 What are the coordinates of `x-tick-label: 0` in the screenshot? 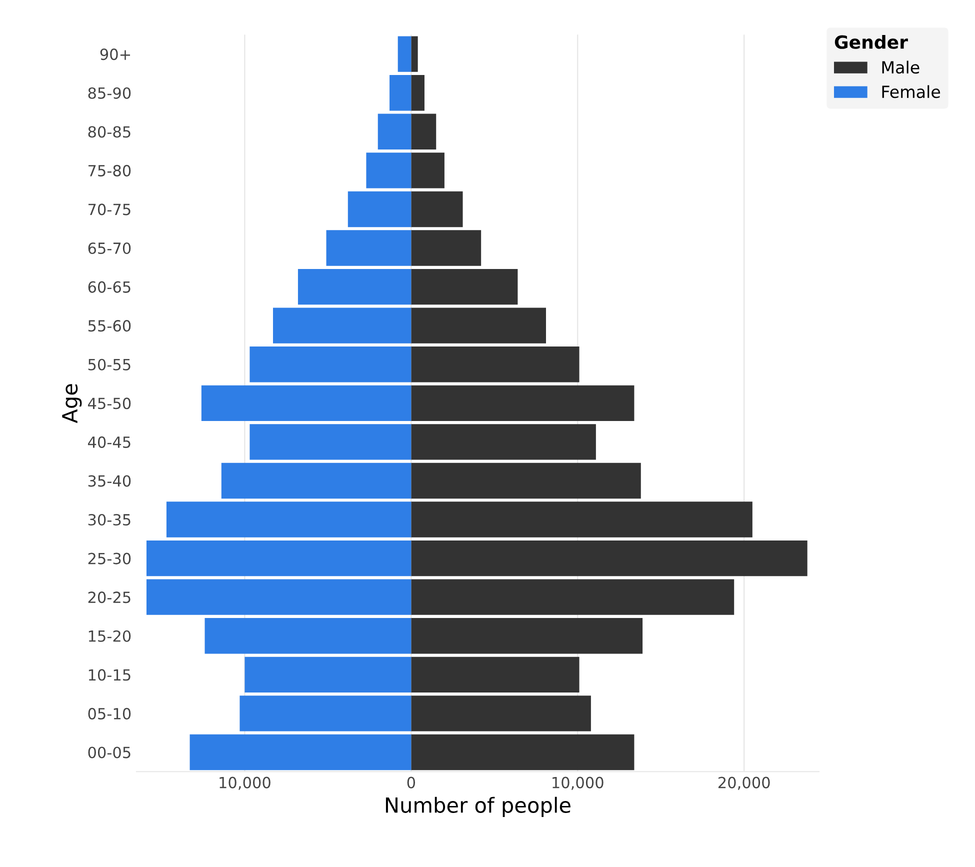 It's located at (411, 782).